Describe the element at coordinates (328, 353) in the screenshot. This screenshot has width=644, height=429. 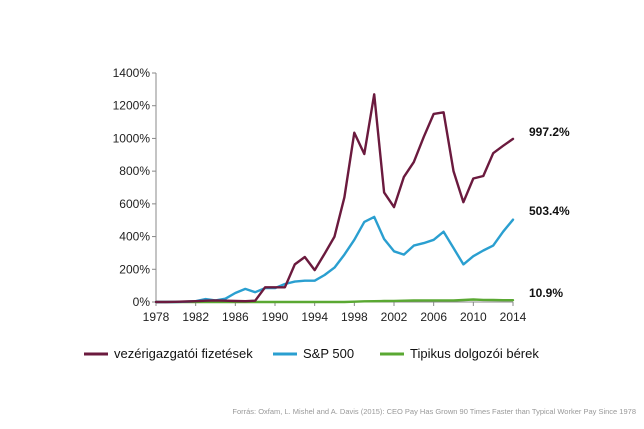
I see `legend-label: S&P 500` at that location.